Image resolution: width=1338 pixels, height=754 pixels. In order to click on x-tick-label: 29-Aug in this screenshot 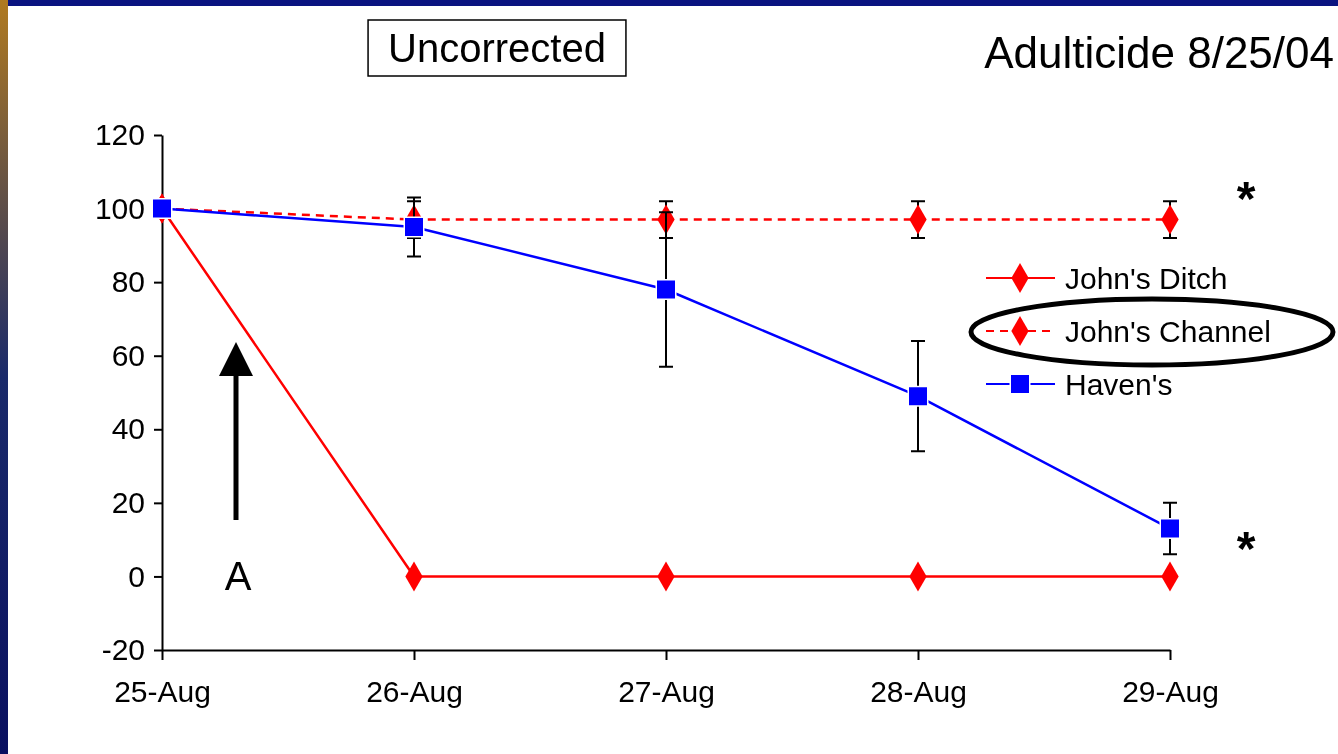, I will do `click(1170, 691)`.